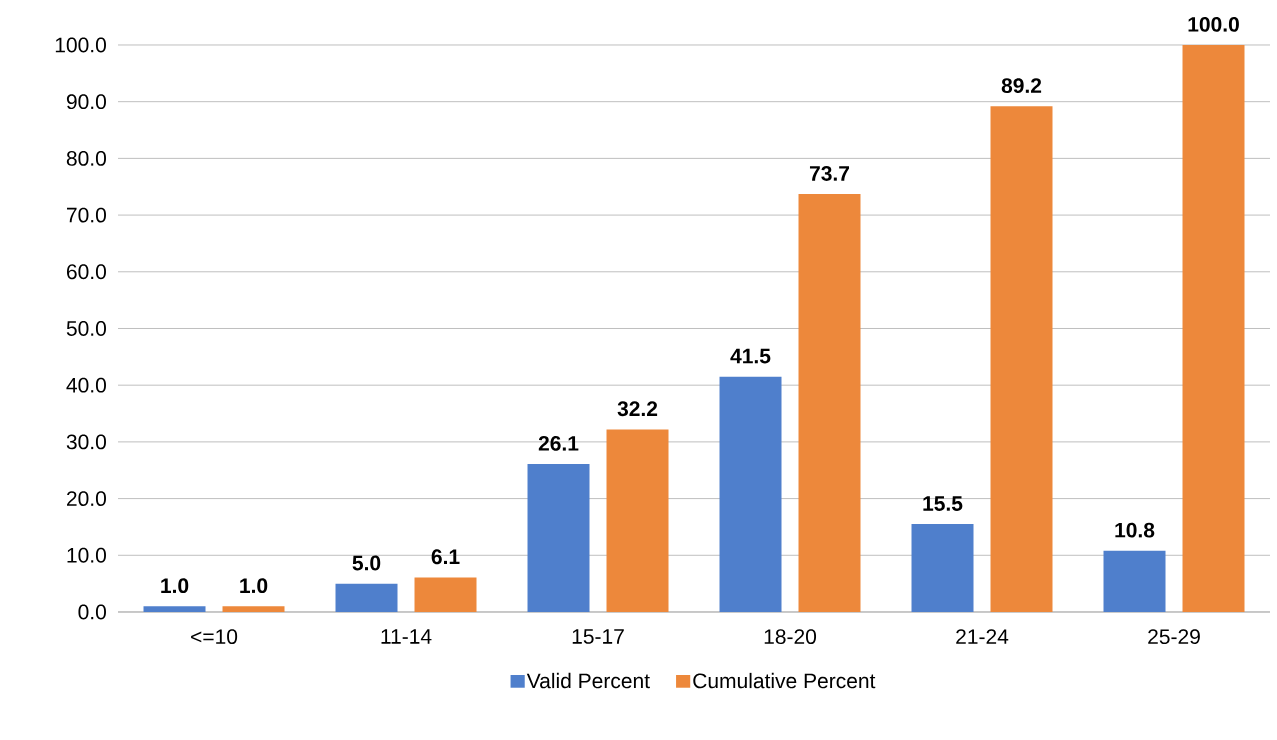  I want to click on data-label: 6.1, so click(445, 557).